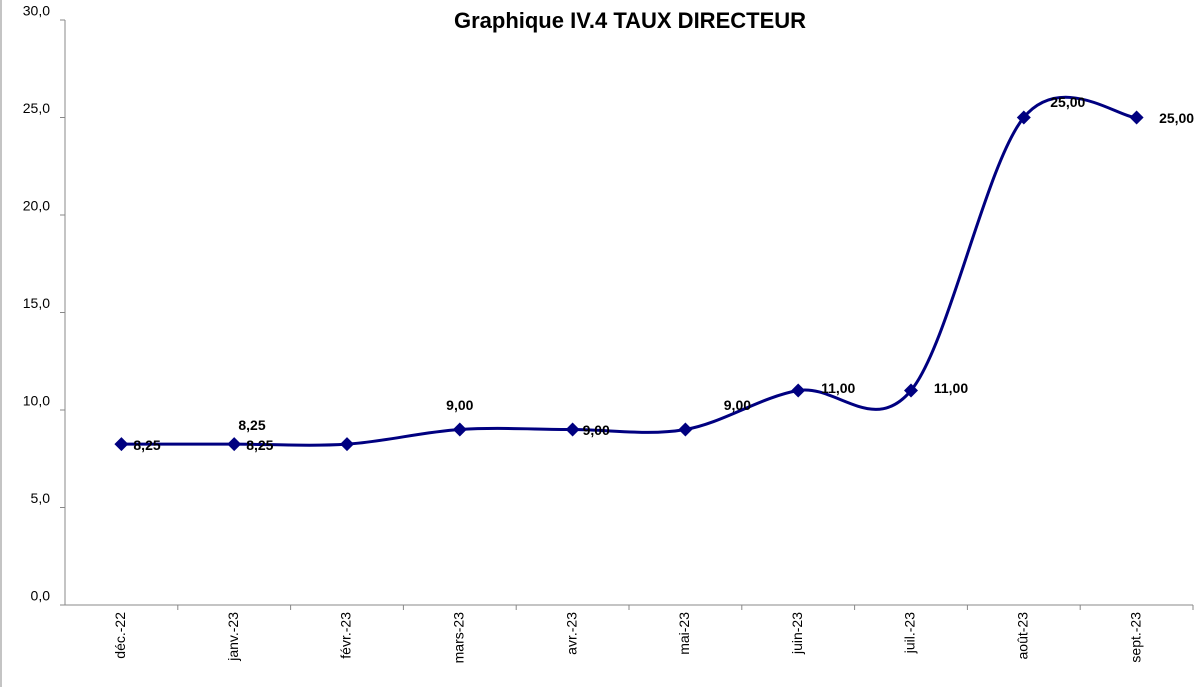 The image size is (1201, 687). What do you see at coordinates (120, 635) in the screenshot?
I see `x-tick-label: déc.-22` at bounding box center [120, 635].